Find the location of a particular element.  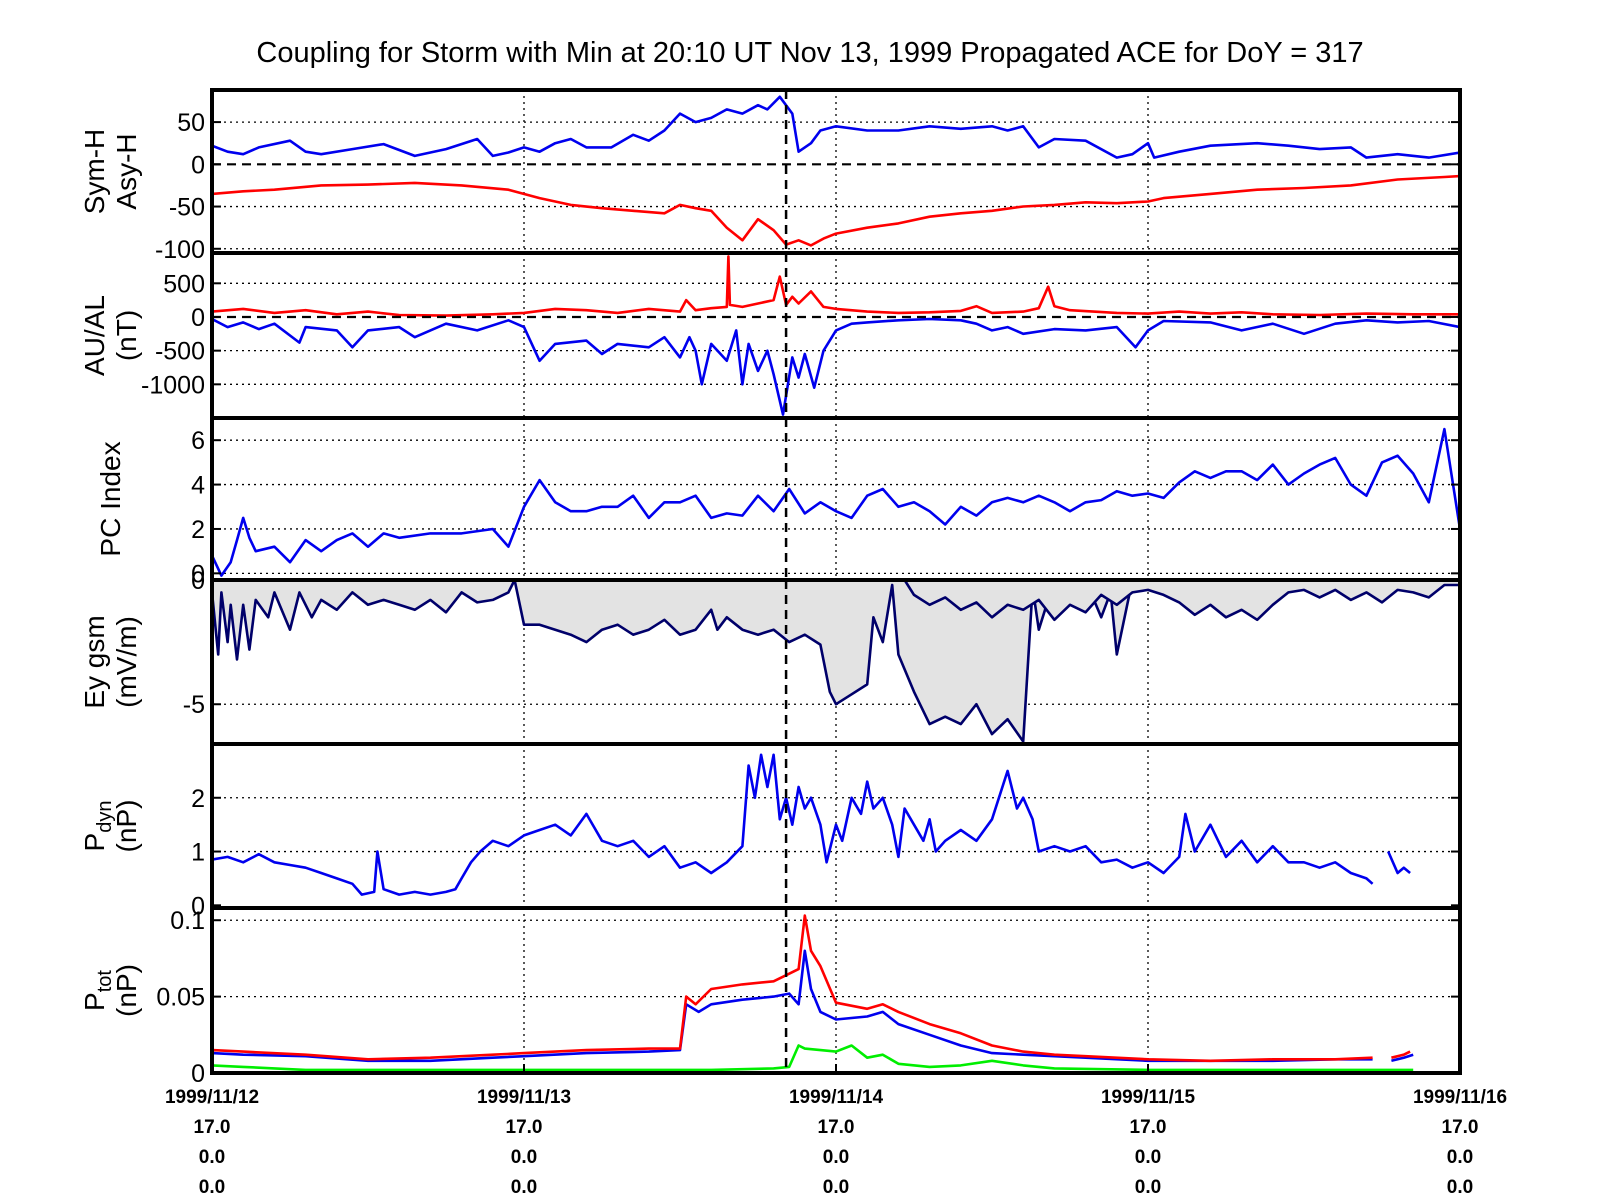

y-tick-label: 500 is located at coordinates (184, 284).